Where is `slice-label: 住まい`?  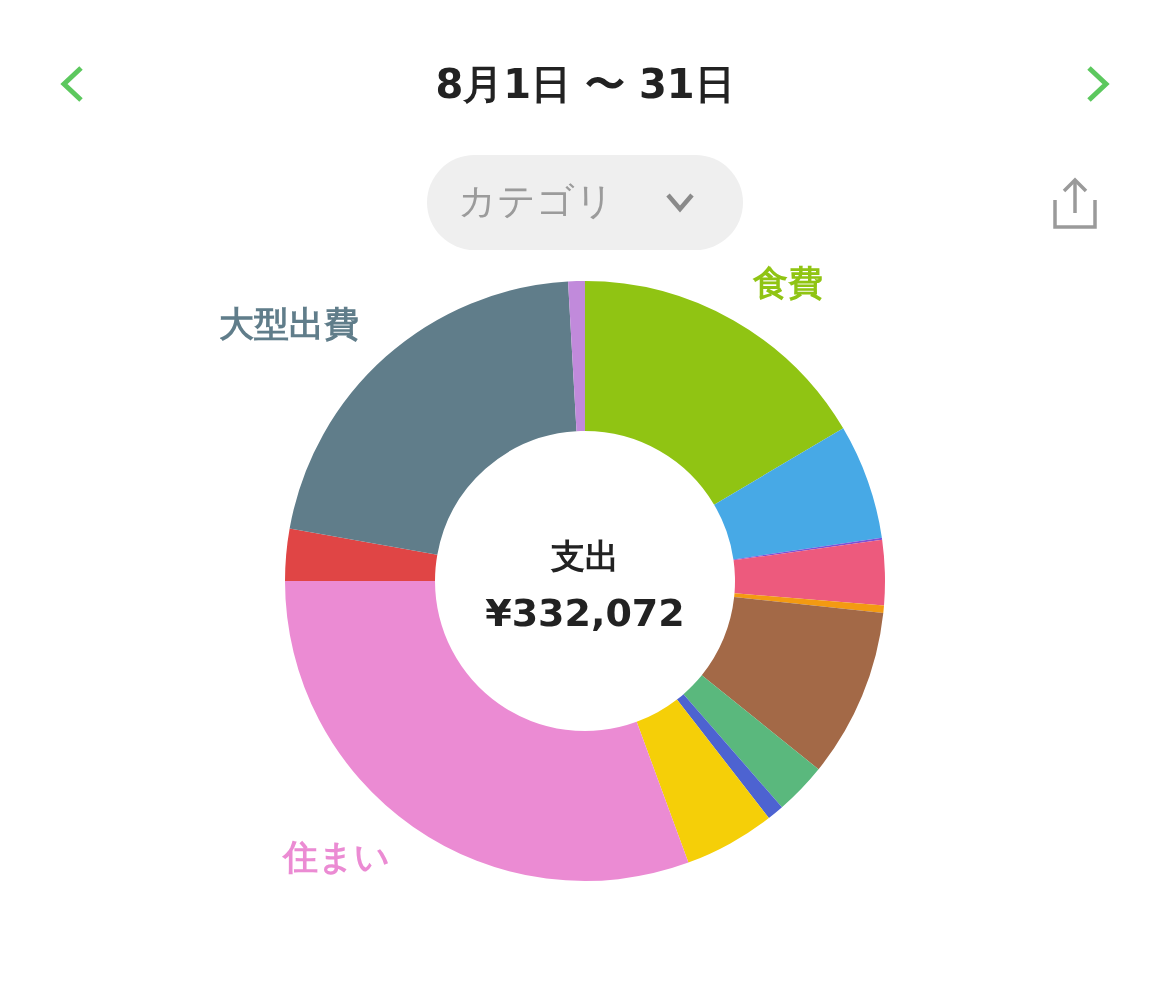 slice-label: 住まい is located at coordinates (336, 856).